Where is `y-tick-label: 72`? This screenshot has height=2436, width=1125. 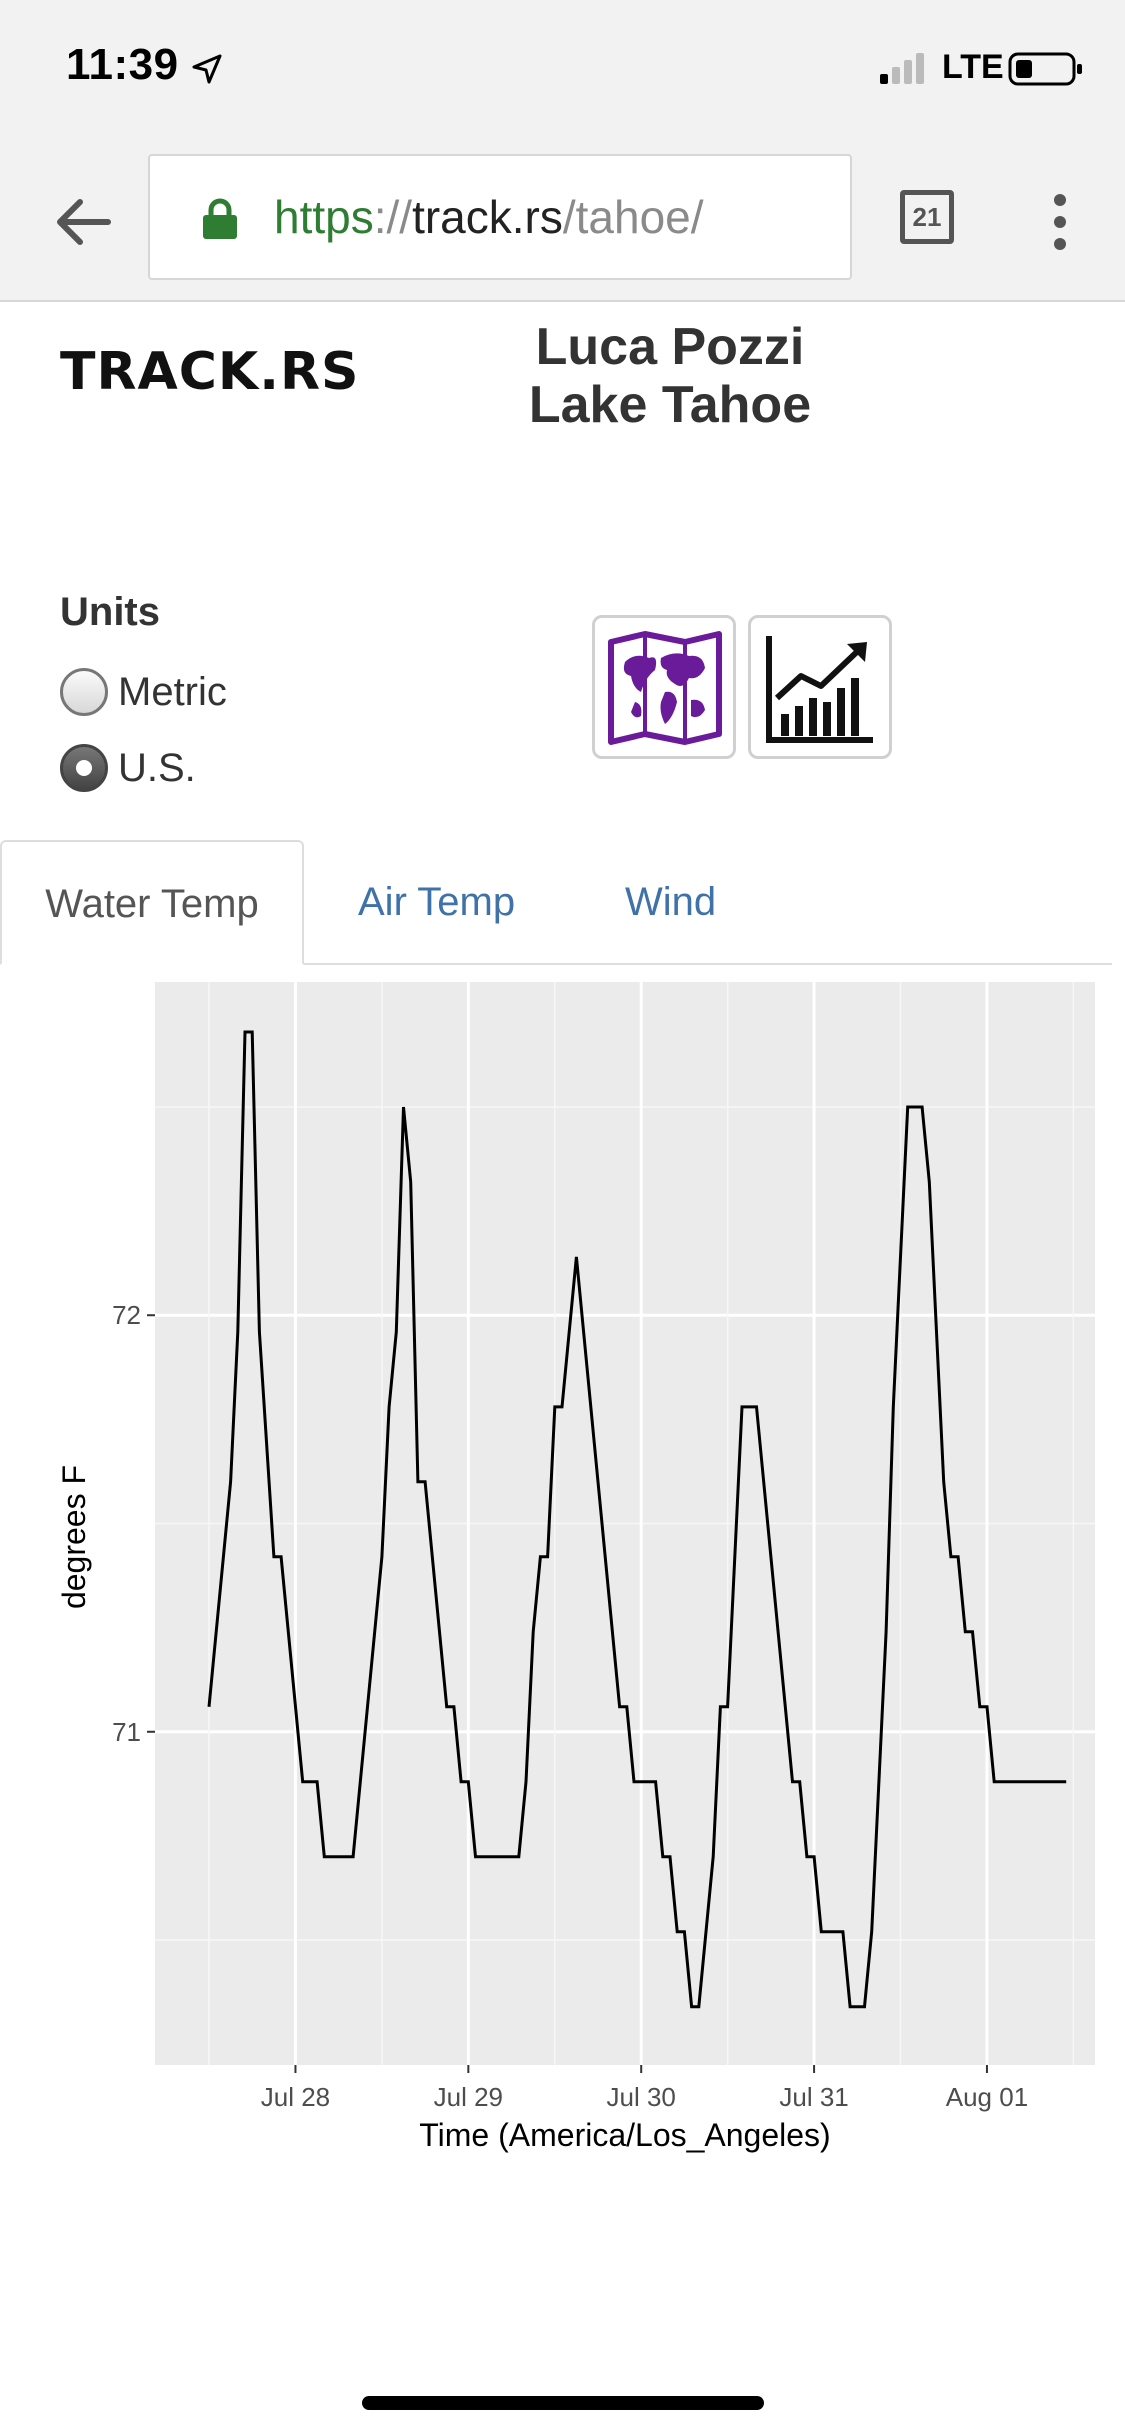
y-tick-label: 72 is located at coordinates (126, 1315).